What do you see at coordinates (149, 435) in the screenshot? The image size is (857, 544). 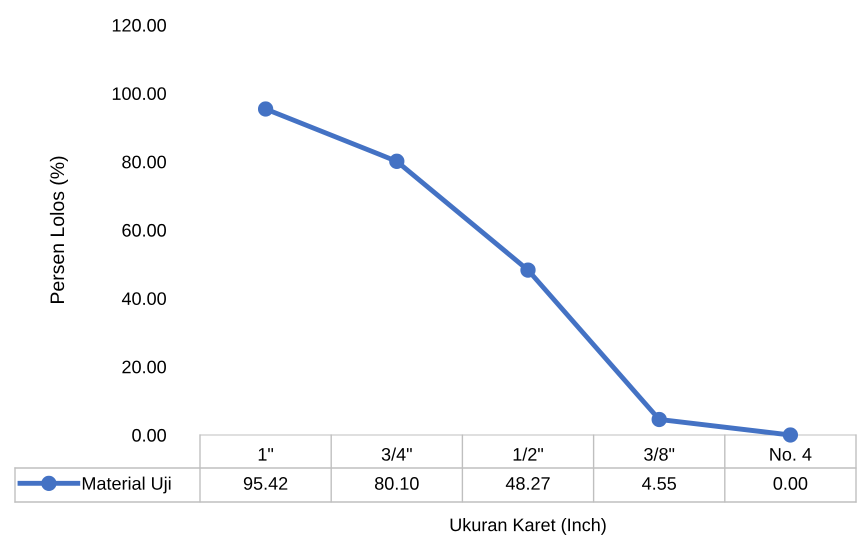 I see `y-tick-label: 0.00` at bounding box center [149, 435].